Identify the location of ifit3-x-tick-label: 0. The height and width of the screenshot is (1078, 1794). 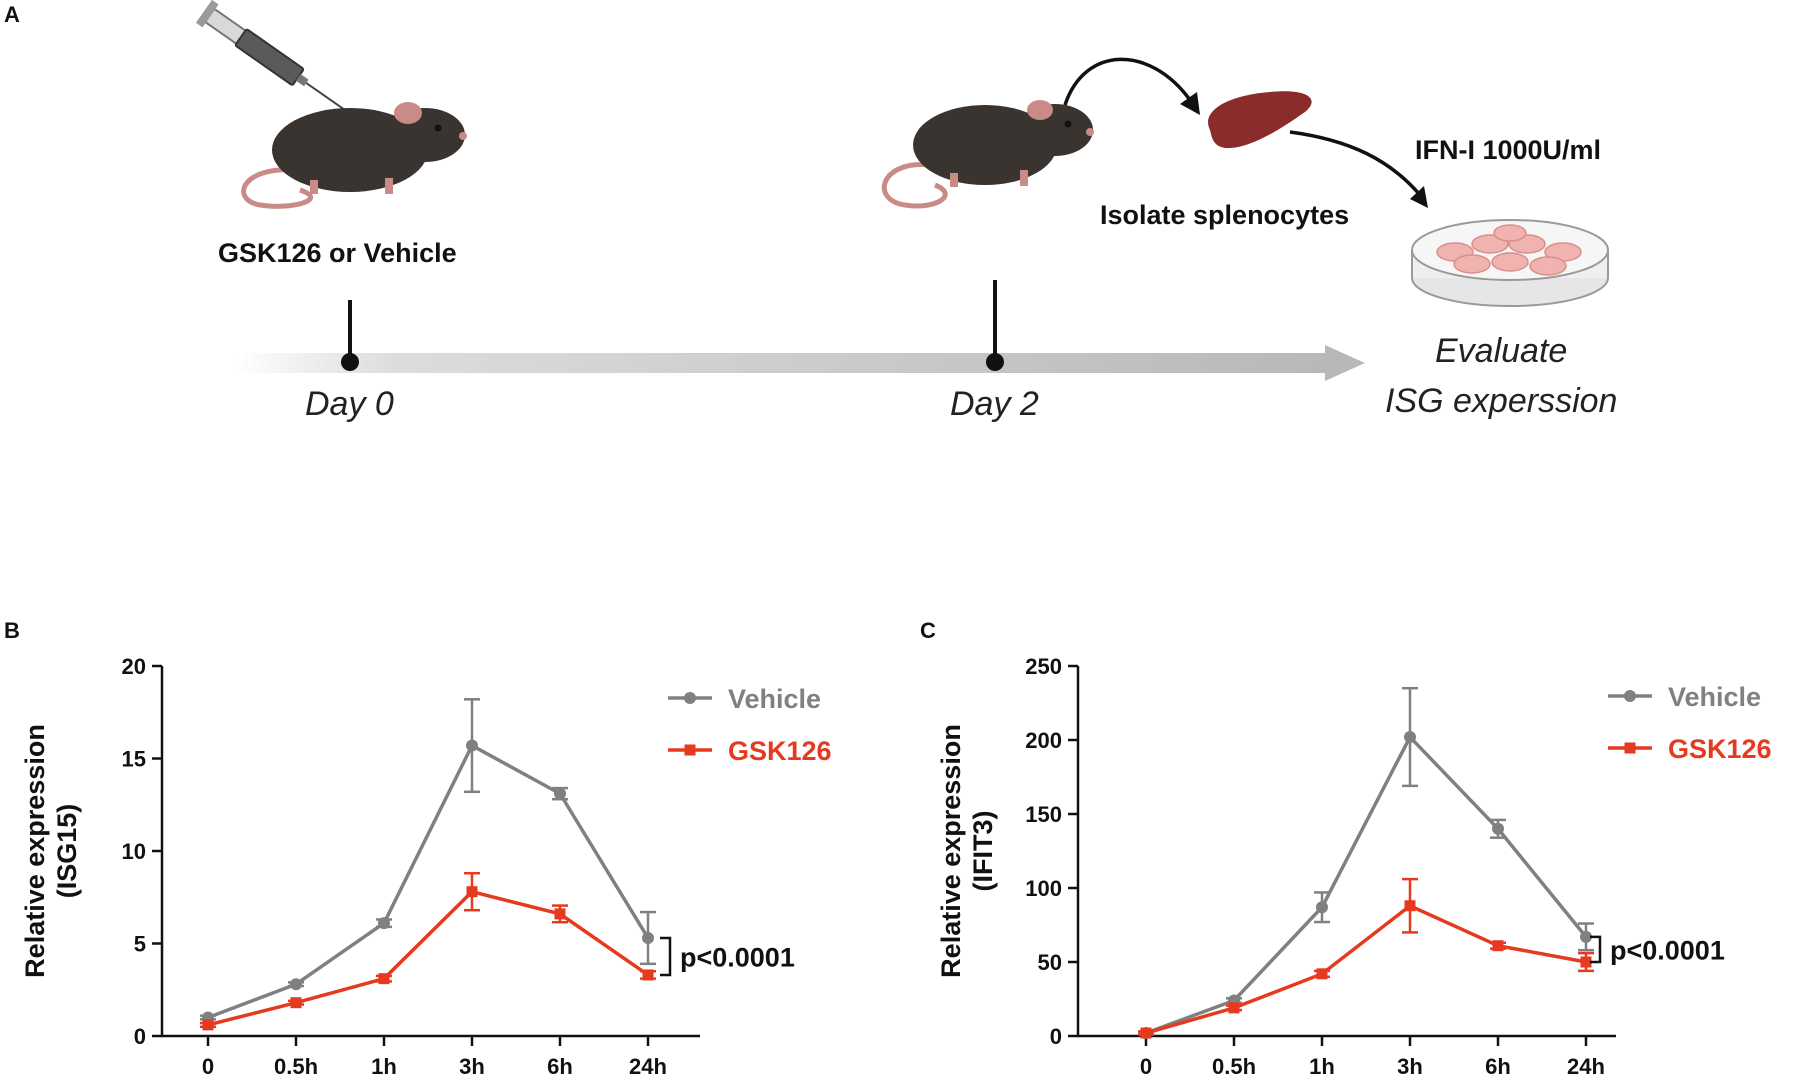
(1146, 1066).